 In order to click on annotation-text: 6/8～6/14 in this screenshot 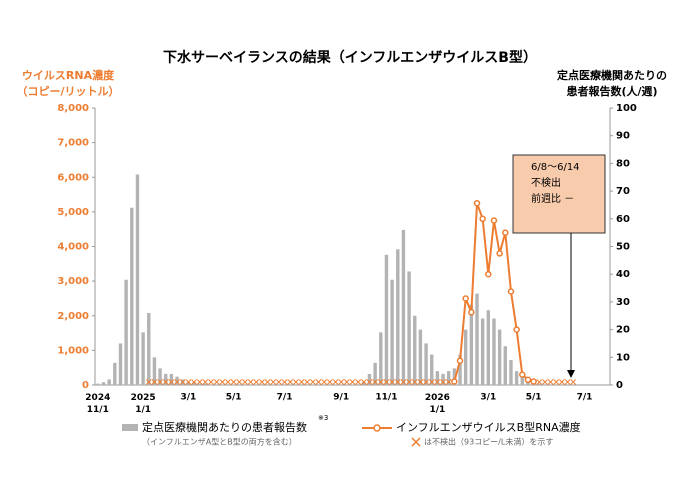, I will do `click(555, 167)`.